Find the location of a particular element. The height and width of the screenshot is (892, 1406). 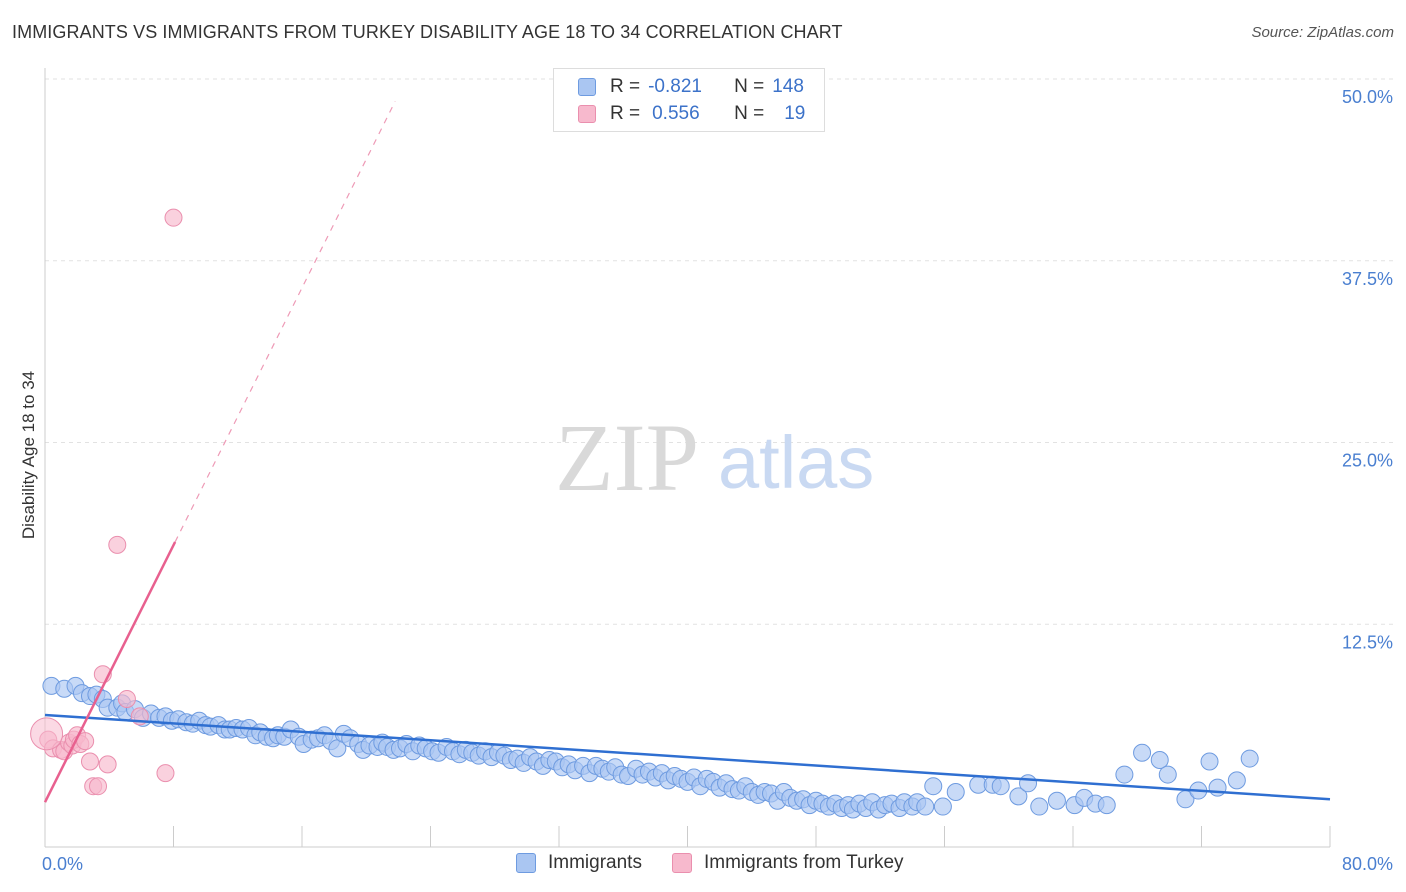

immigrants-points is located at coordinates (650, 747).